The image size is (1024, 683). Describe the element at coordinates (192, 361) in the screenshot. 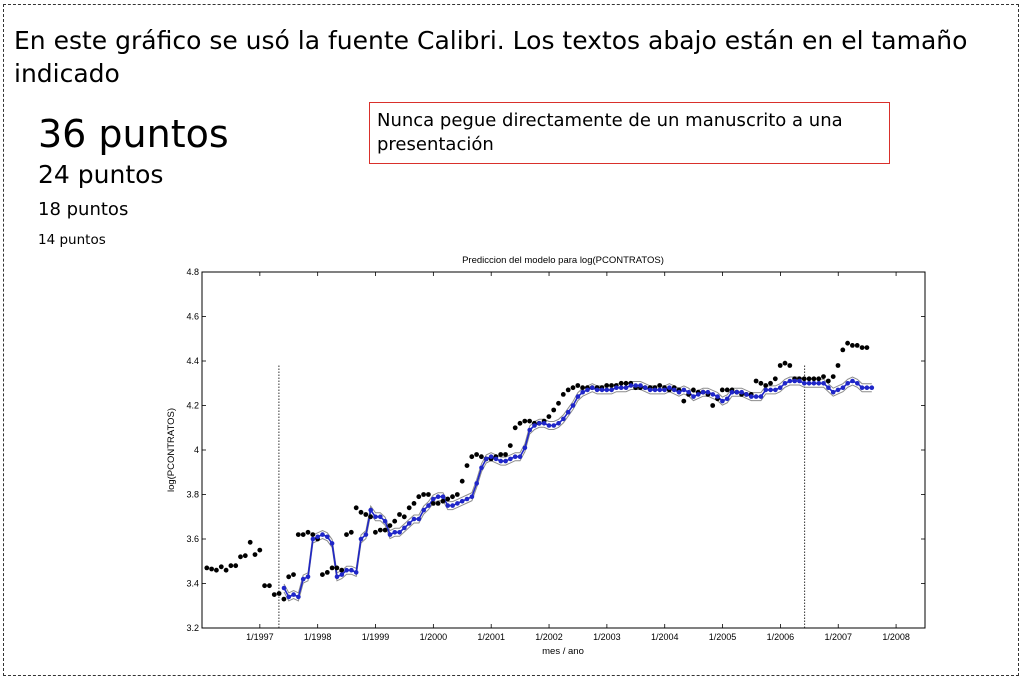

I see `y-tick-label: 4.4` at that location.